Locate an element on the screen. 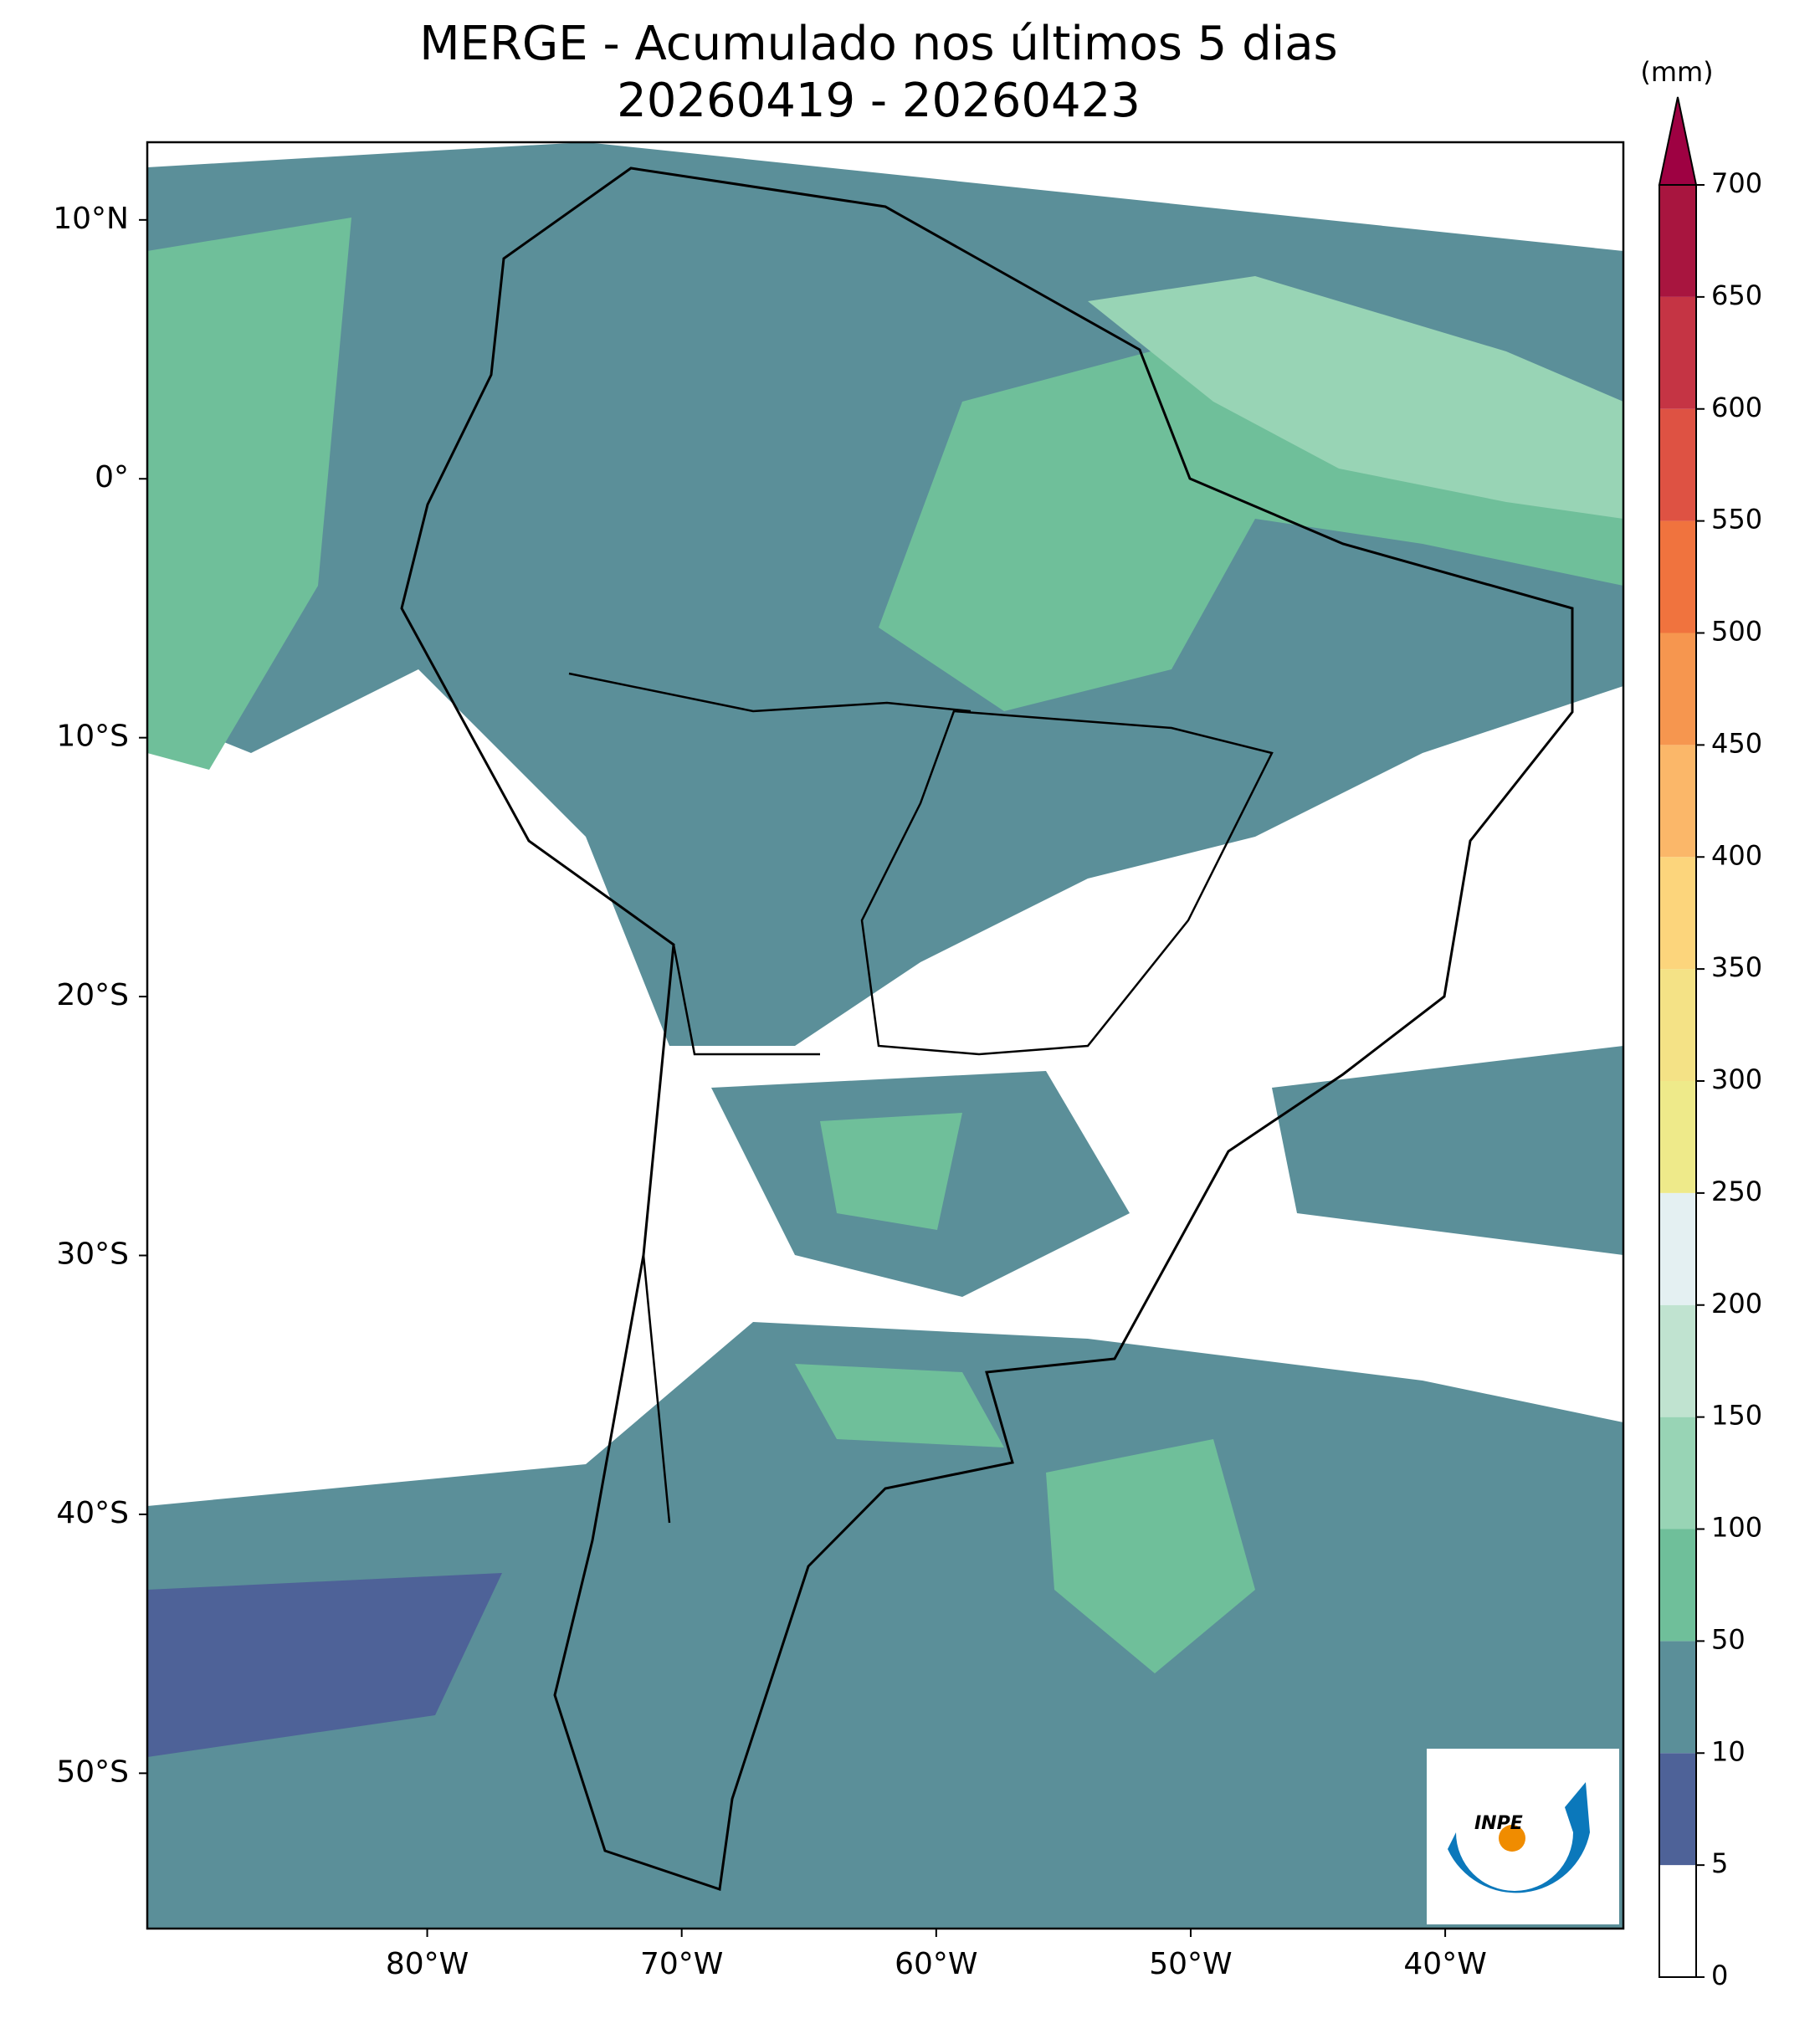  y-tick-label: 0° is located at coordinates (112, 477).